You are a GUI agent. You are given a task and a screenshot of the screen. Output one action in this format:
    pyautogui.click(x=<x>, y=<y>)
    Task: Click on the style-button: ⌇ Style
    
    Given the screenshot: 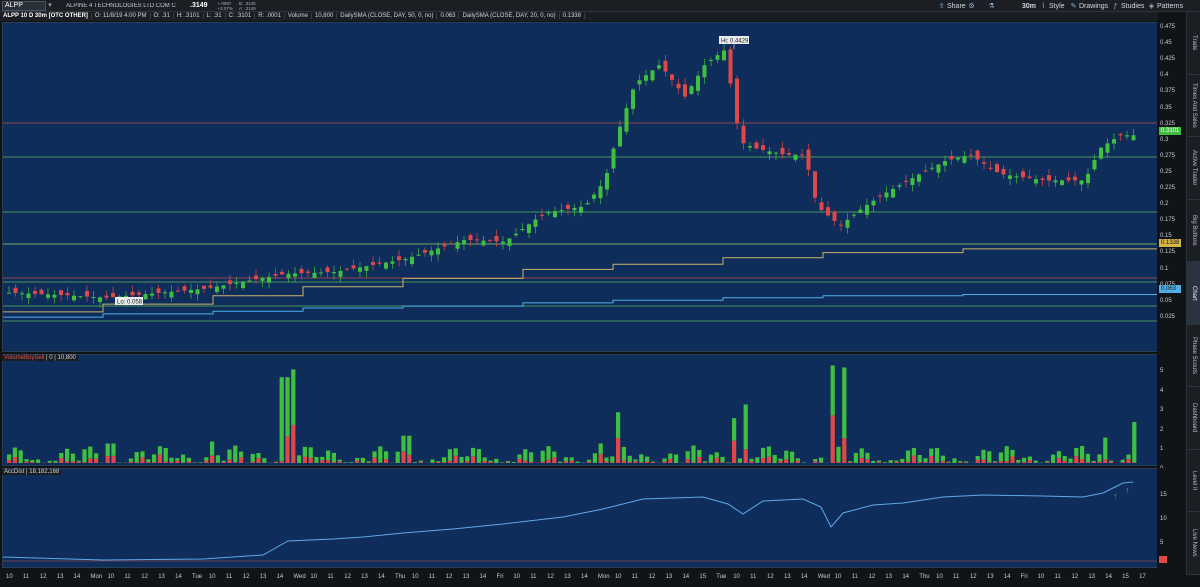 What is the action you would take?
    pyautogui.click(x=1053, y=6)
    